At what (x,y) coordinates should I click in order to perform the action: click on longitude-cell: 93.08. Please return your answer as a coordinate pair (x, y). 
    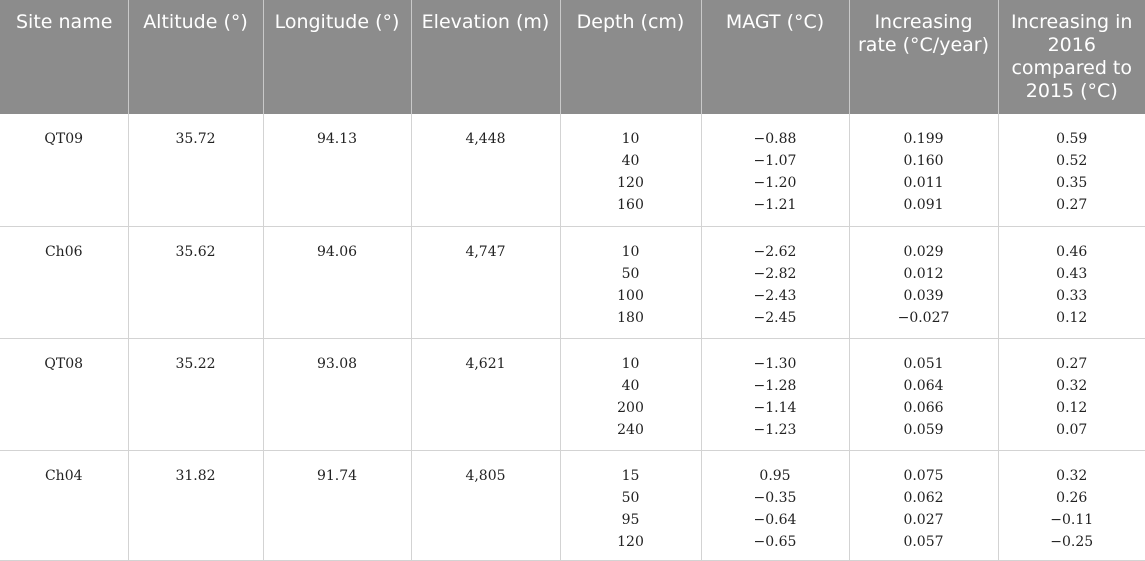
    Looking at the image, I should click on (337, 394).